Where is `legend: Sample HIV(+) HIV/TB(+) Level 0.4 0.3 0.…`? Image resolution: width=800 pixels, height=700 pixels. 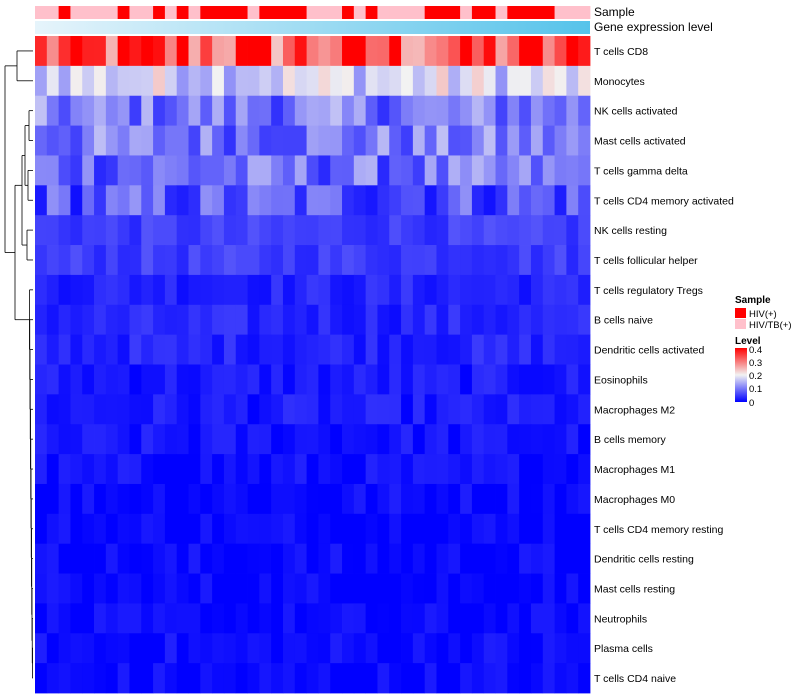
legend: Sample HIV(+) HIV/TB(+) Level 0.4 0.3 0.… is located at coordinates (763, 352).